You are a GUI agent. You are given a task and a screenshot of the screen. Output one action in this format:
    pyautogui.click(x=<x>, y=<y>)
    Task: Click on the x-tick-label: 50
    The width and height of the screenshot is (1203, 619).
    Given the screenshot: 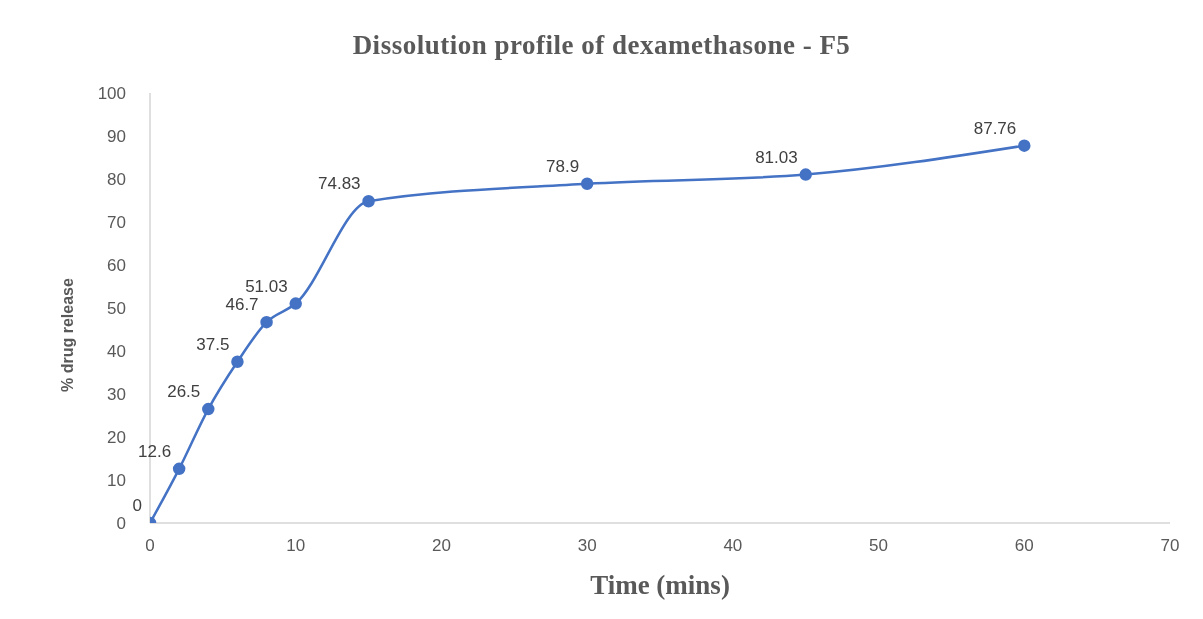 What is the action you would take?
    pyautogui.click(x=879, y=546)
    